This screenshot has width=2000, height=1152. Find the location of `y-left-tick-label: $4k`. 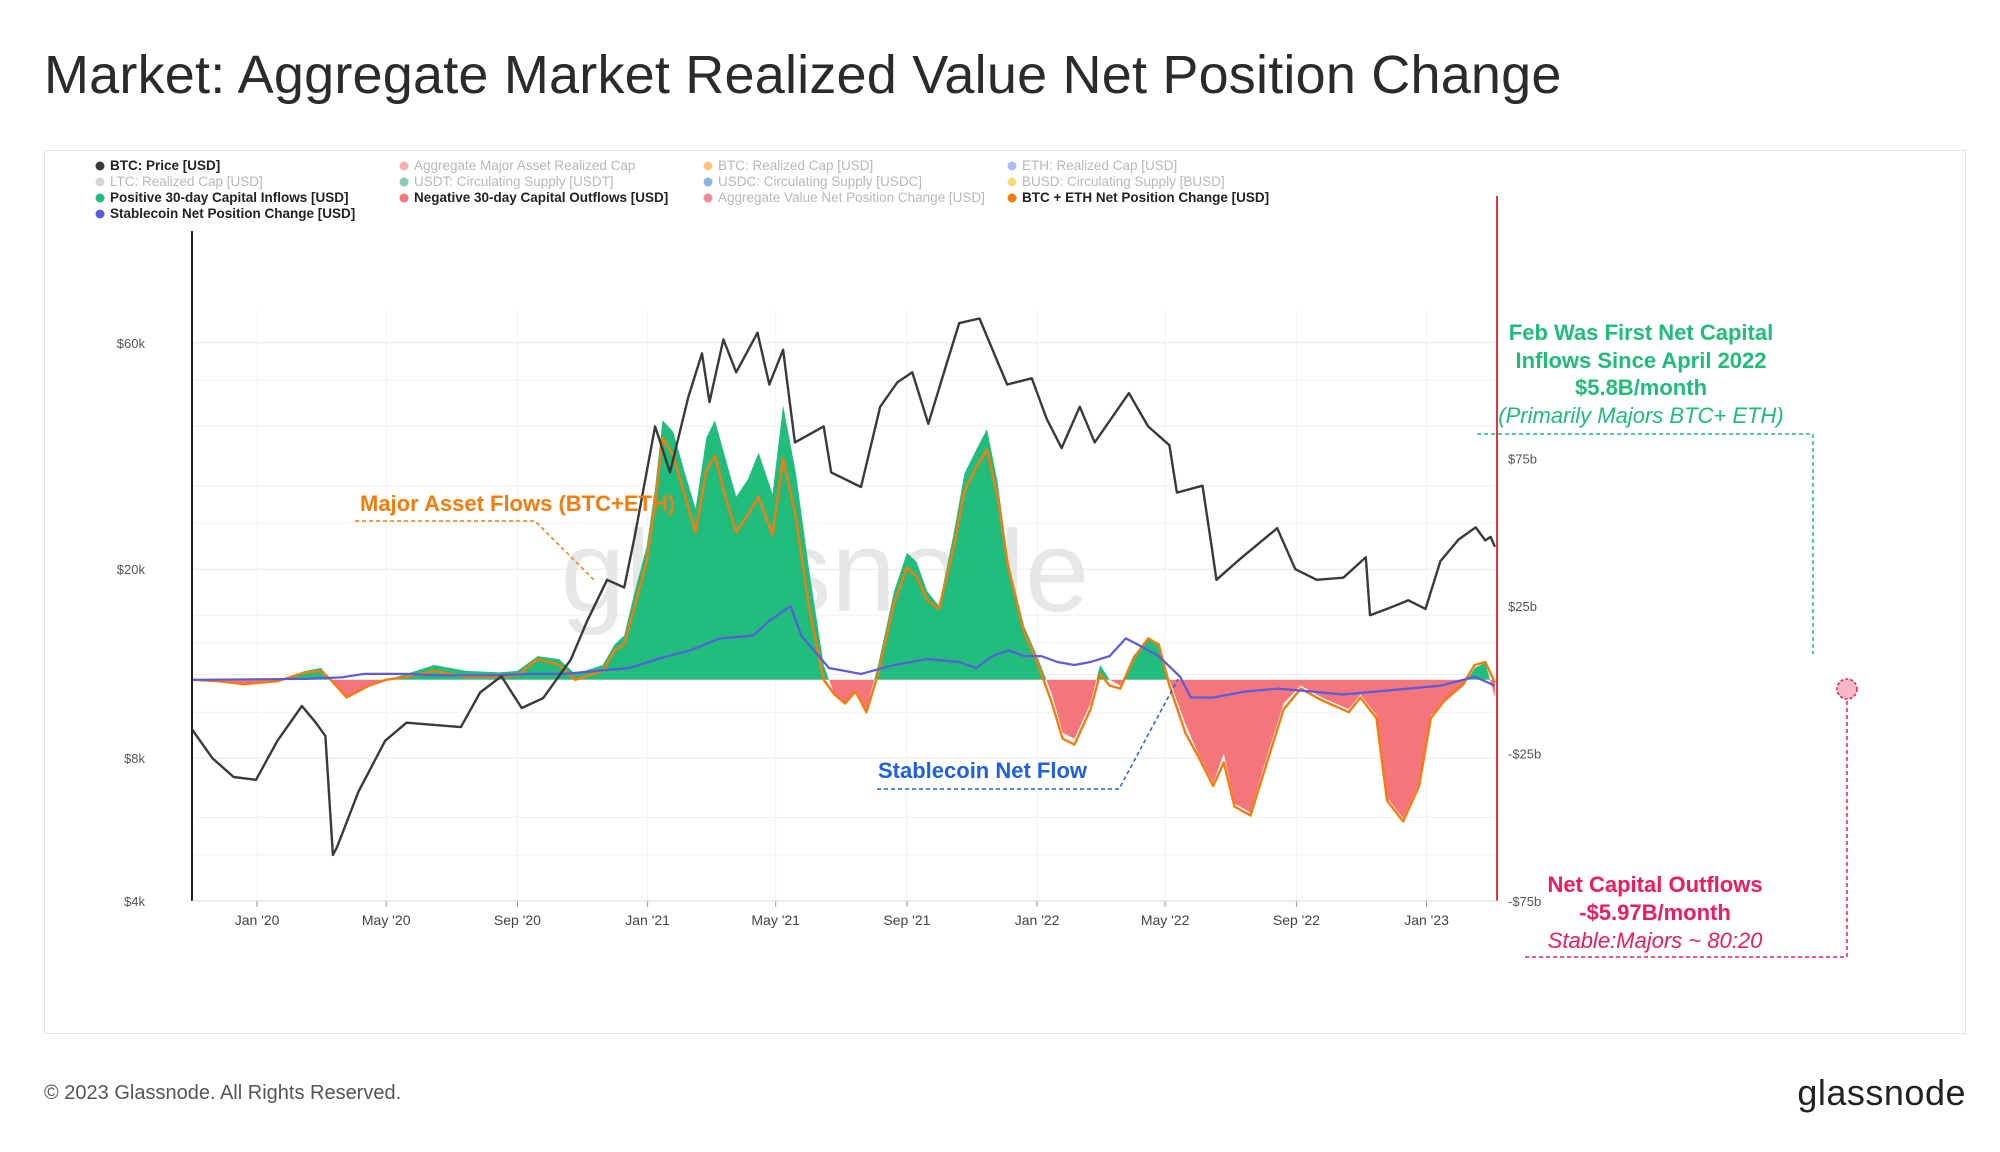

y-left-tick-label: $4k is located at coordinates (134, 901).